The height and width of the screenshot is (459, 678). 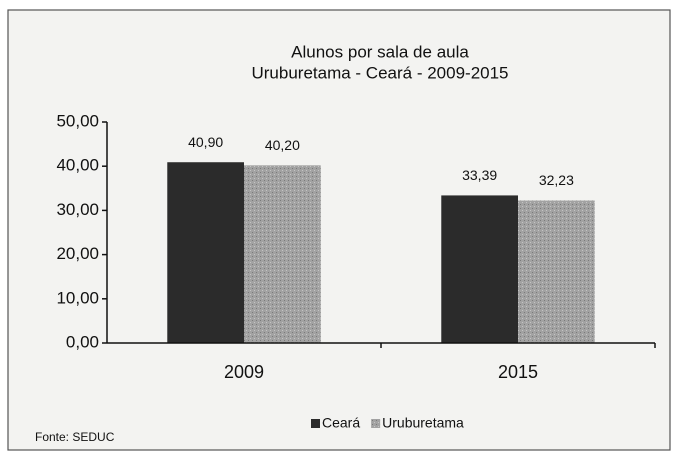 I want to click on y-tick-label: 40,00, so click(x=77, y=165).